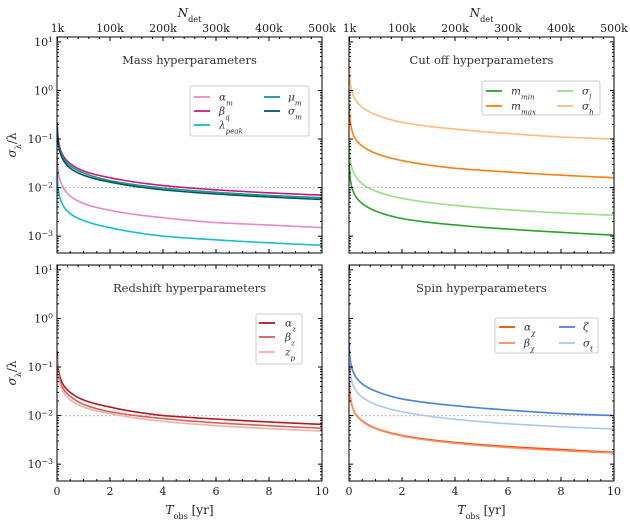  What do you see at coordinates (482, 60) in the screenshot?
I see `panel-title: Cut off hyperparameters` at bounding box center [482, 60].